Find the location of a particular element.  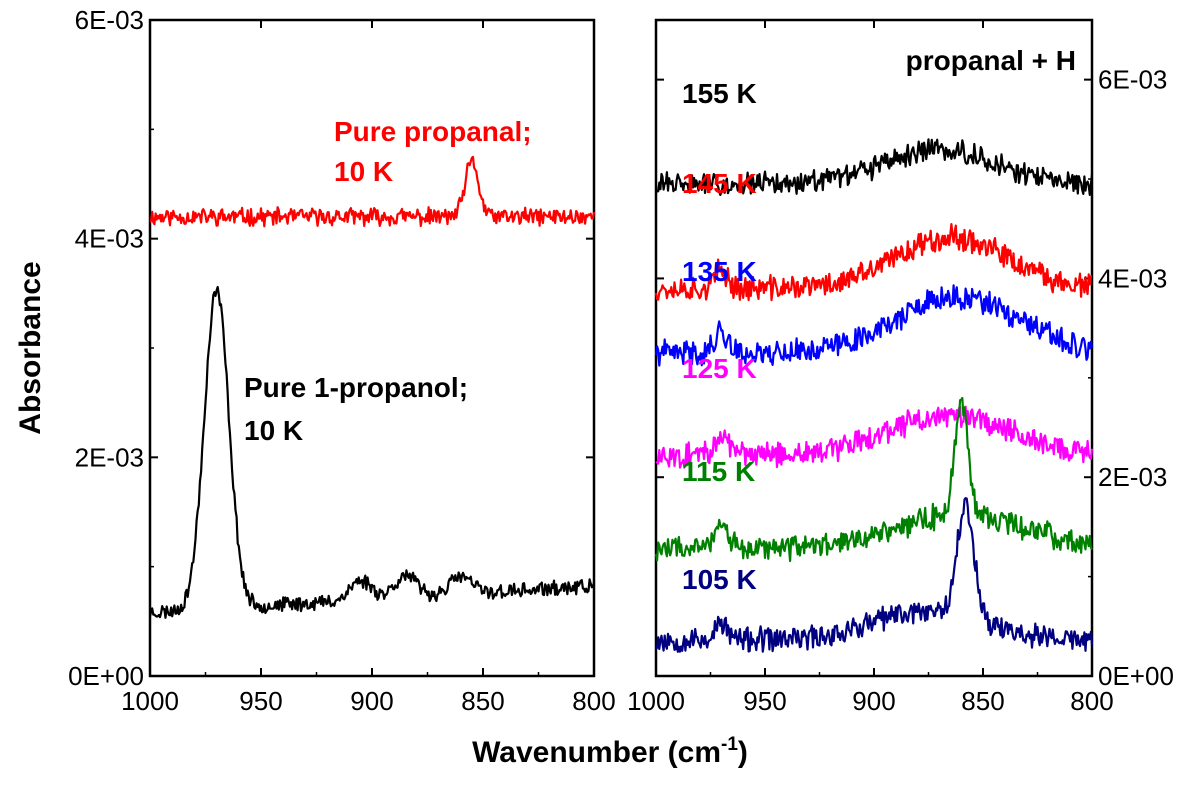

right-panel-title: propanal + H is located at coordinates (991, 60).